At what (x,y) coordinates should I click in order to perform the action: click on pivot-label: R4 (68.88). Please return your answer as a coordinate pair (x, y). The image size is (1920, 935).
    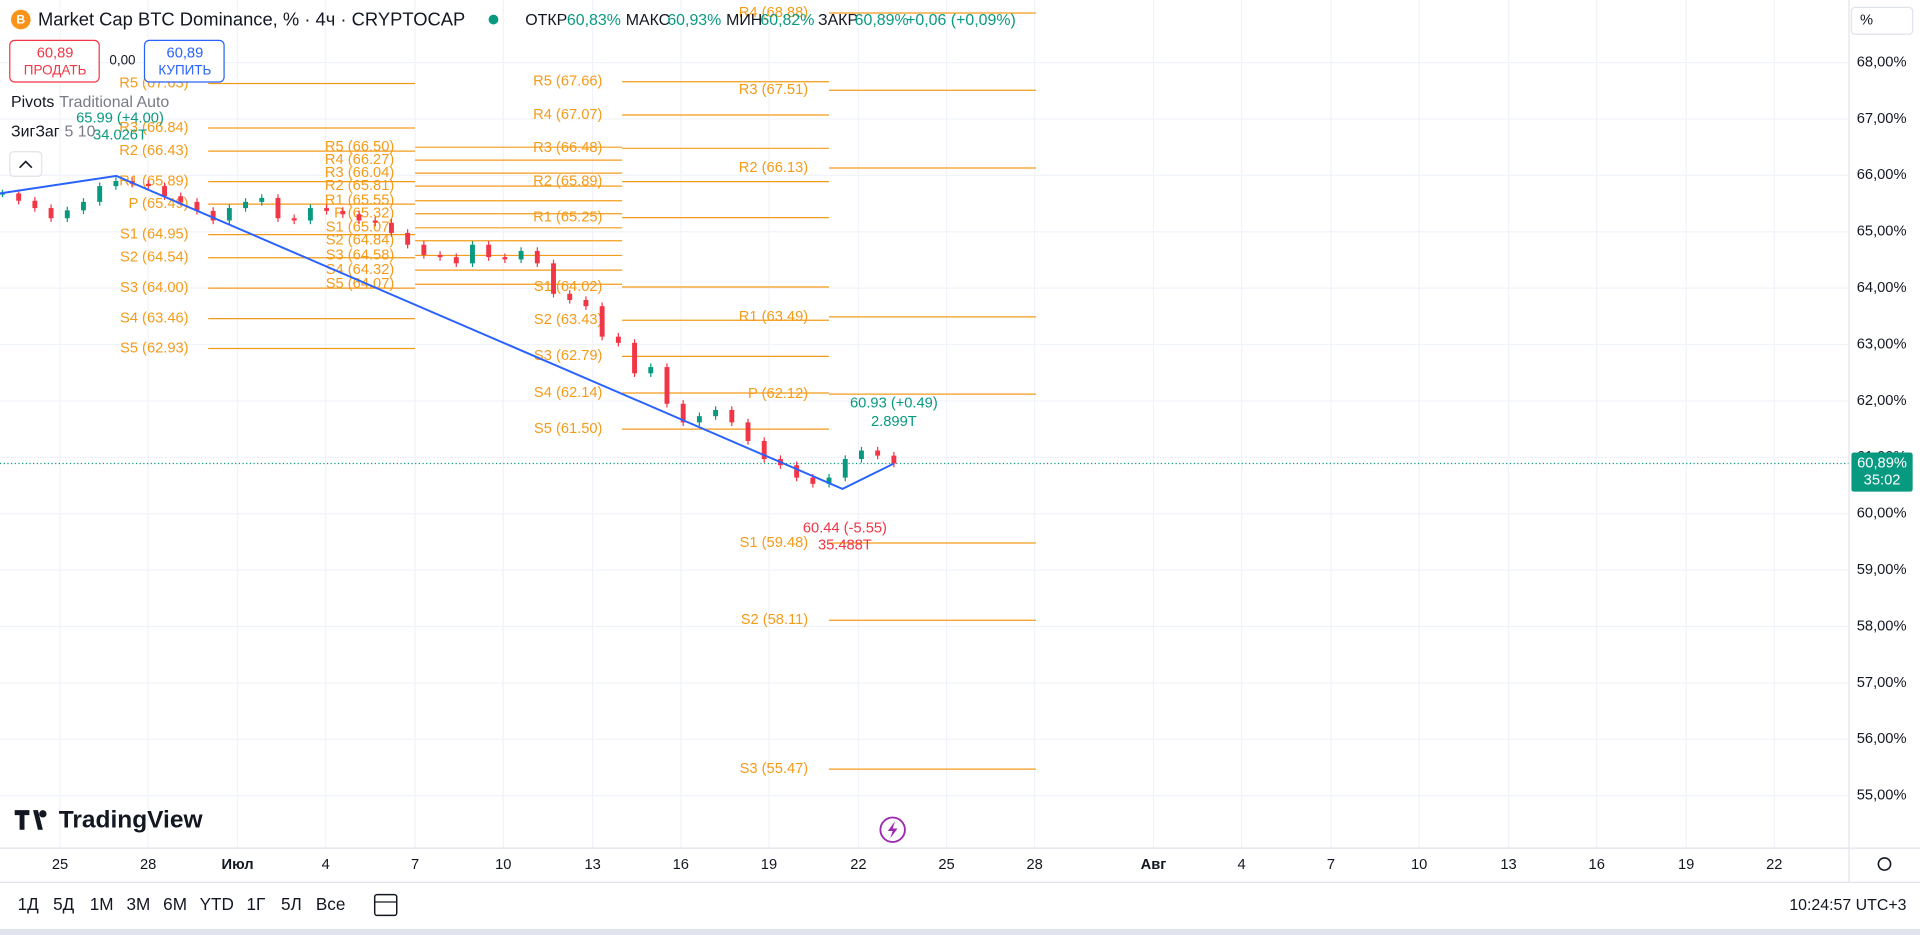
    Looking at the image, I should click on (773, 13).